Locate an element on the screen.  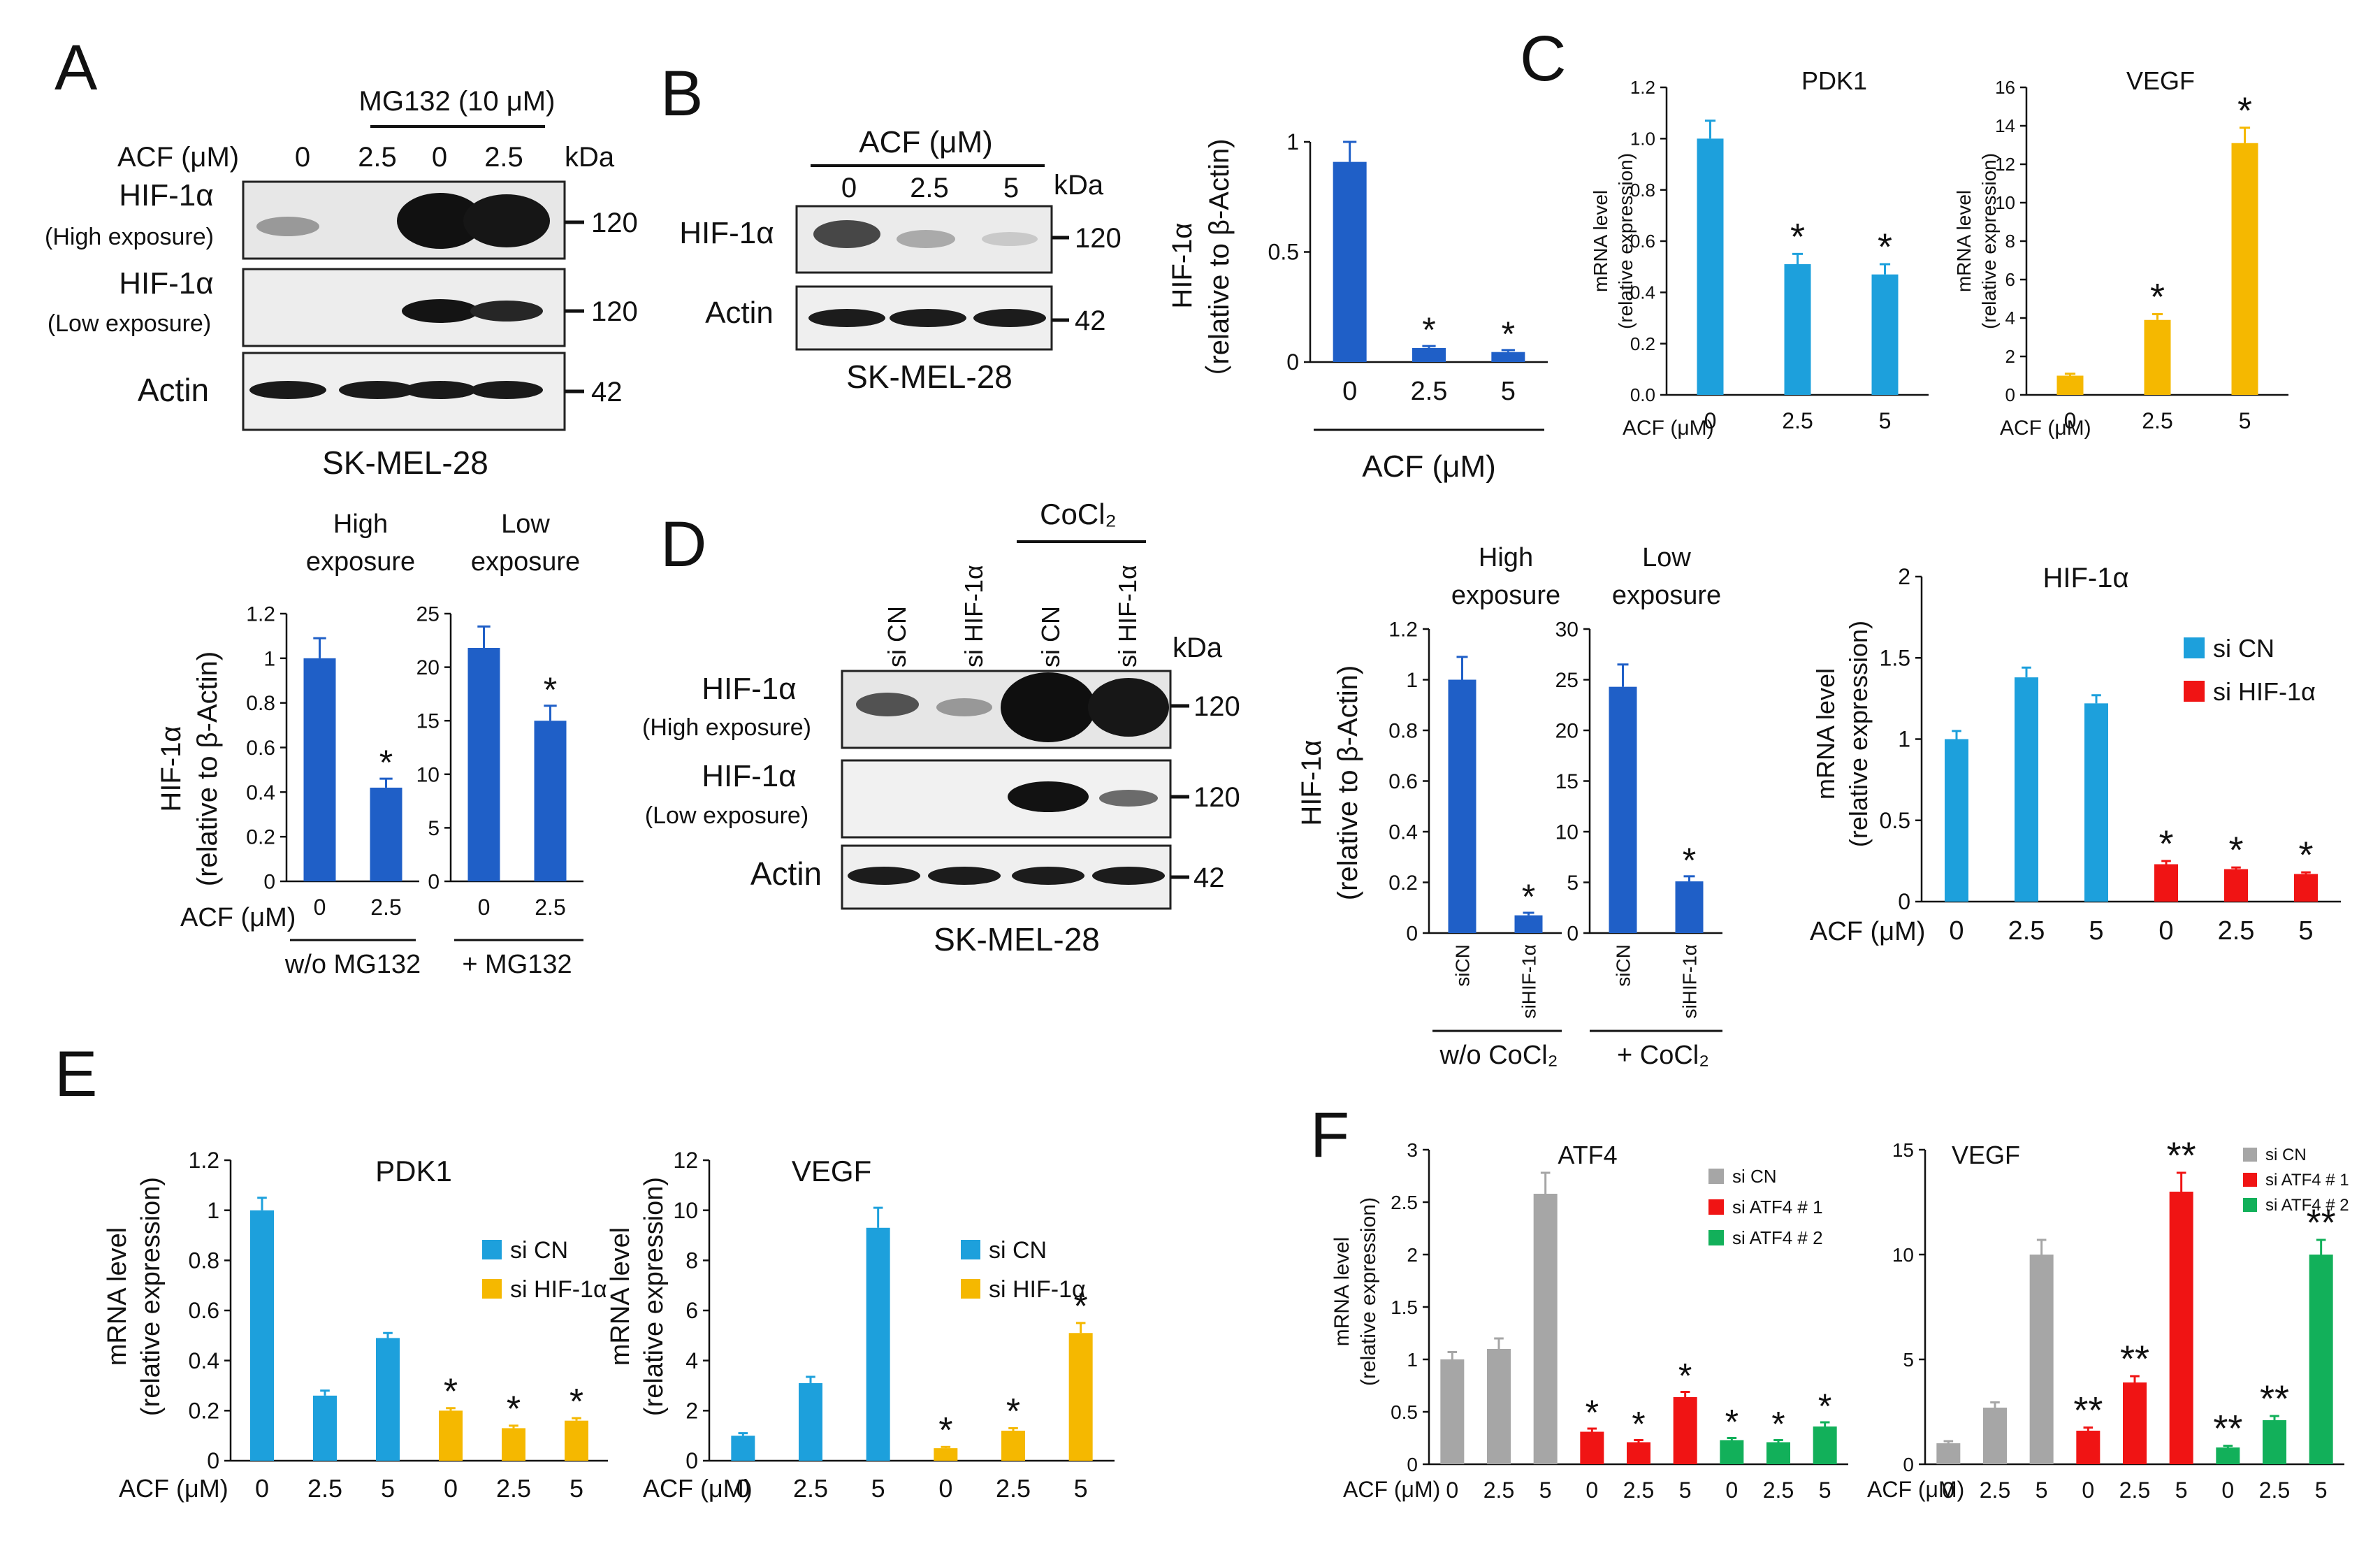
legend-label: si HIF-1α is located at coordinates (1037, 1289).